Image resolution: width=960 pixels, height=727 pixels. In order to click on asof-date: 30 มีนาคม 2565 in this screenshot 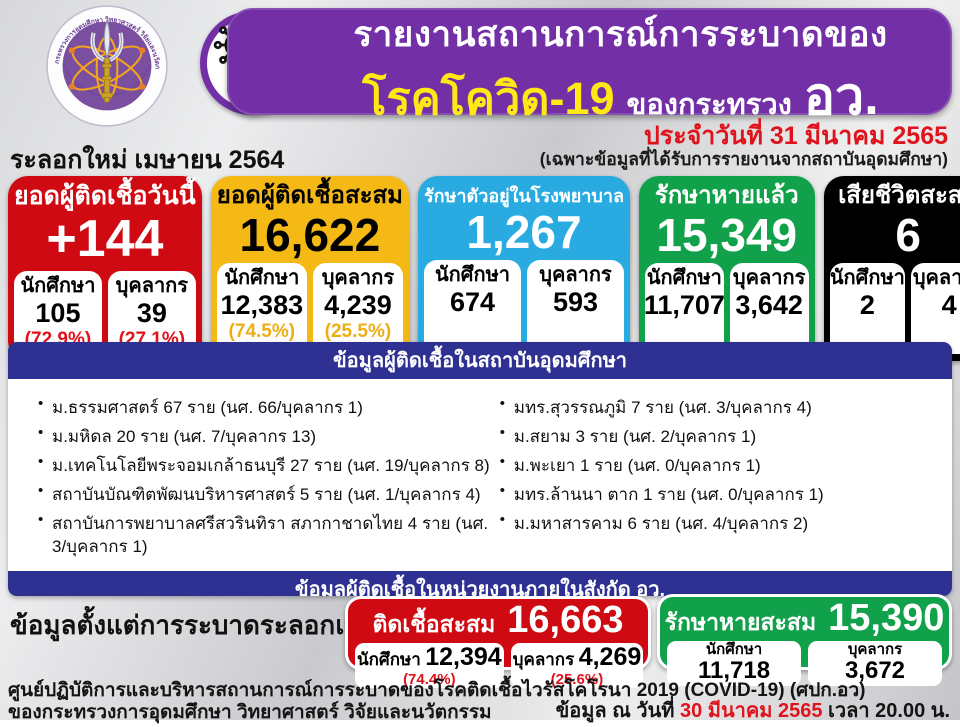, I will do `click(751, 711)`.